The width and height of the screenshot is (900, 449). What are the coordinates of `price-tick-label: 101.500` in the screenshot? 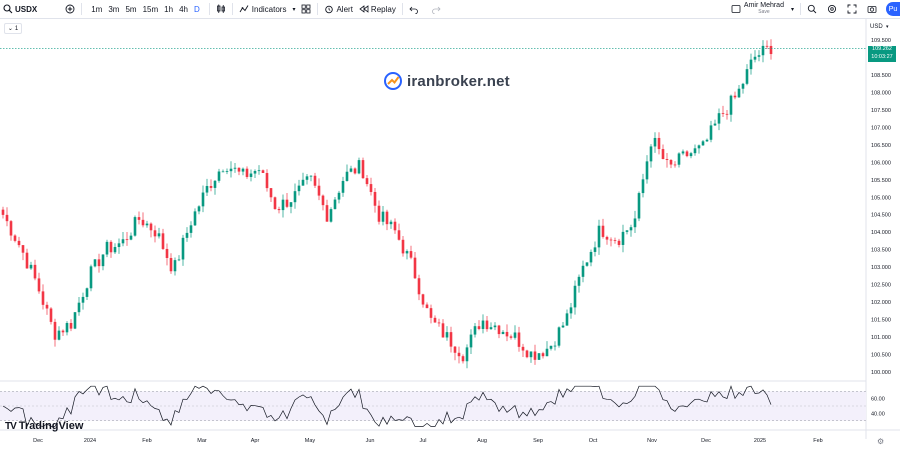 It's located at (881, 321).